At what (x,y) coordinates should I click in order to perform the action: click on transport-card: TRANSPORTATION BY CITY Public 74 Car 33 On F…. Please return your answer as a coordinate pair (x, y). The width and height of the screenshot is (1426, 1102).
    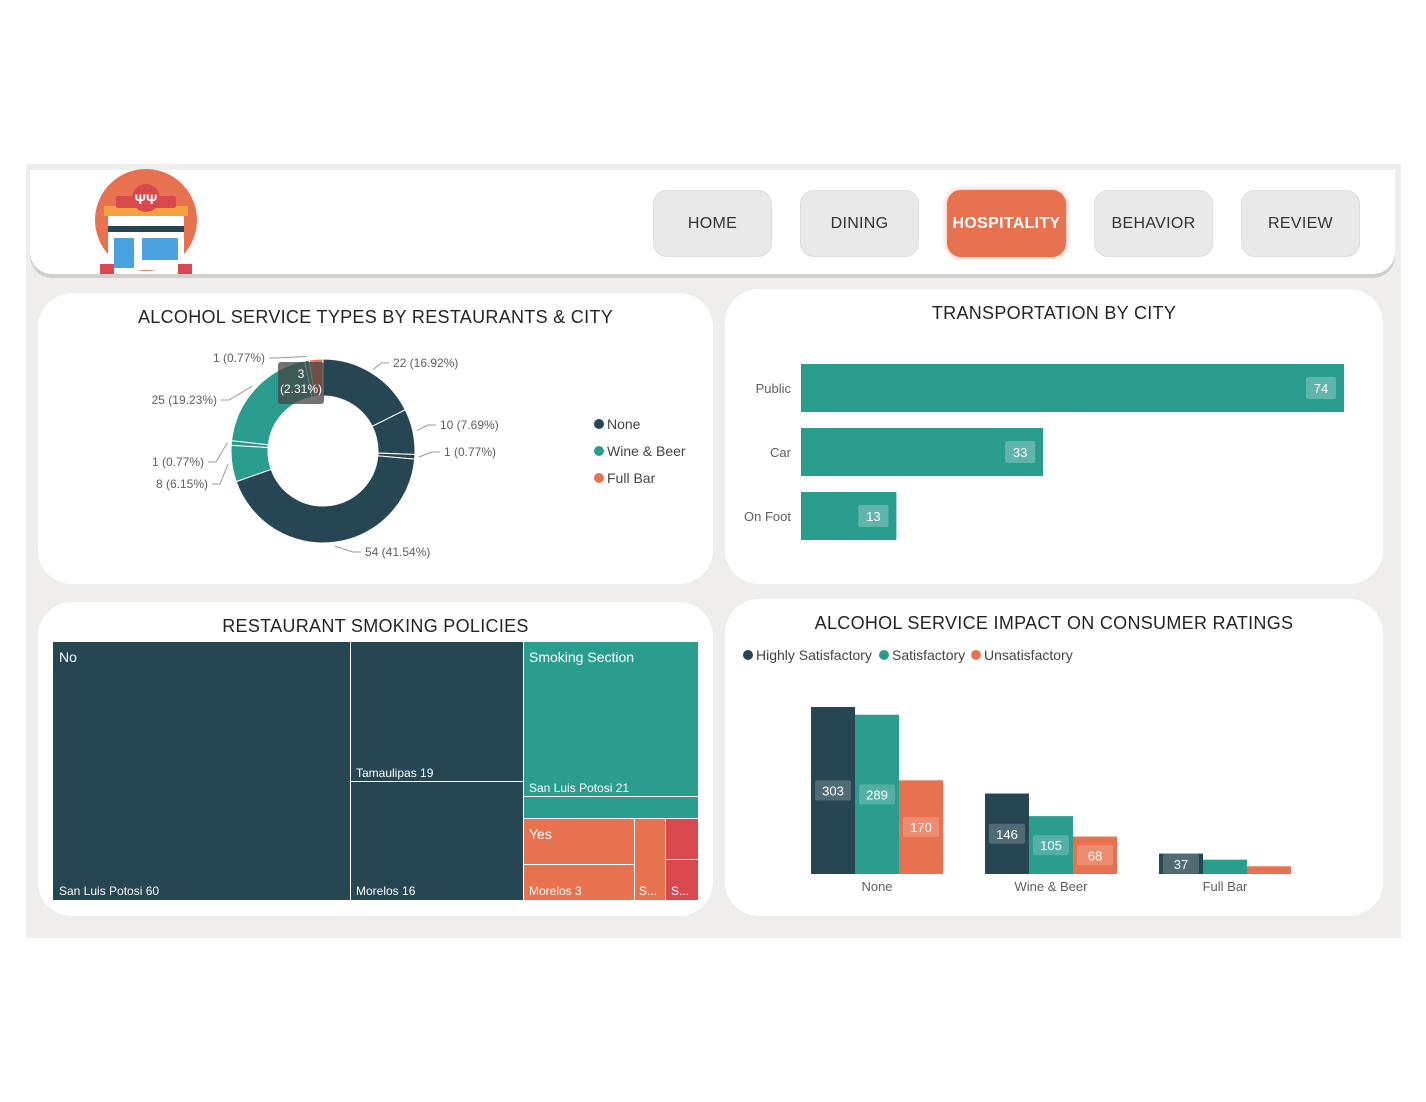
    Looking at the image, I should click on (1054, 436).